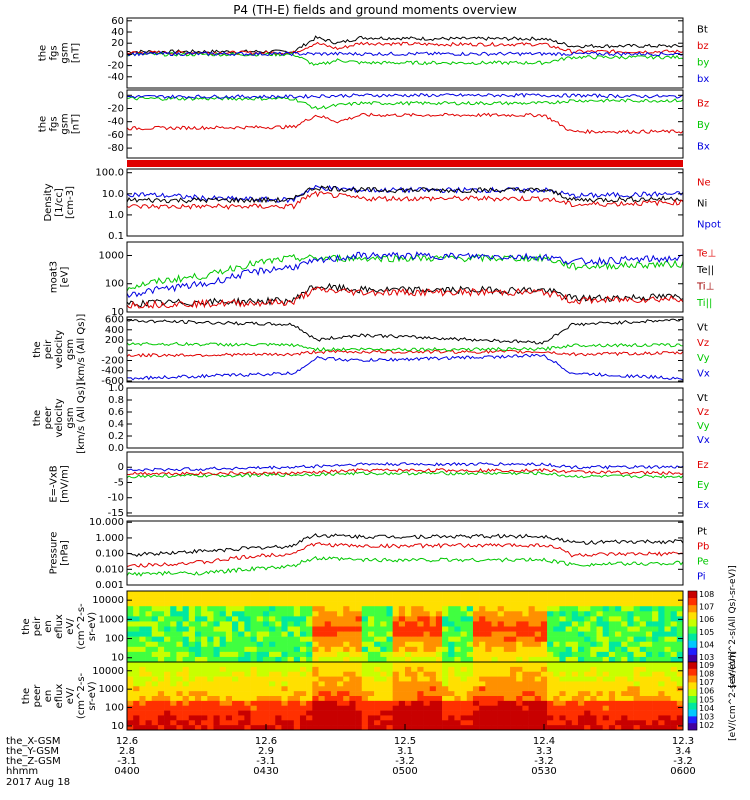 This screenshot has height=800, width=750. Describe the element at coordinates (405, 194) in the screenshot. I see `series-Npot` at that location.